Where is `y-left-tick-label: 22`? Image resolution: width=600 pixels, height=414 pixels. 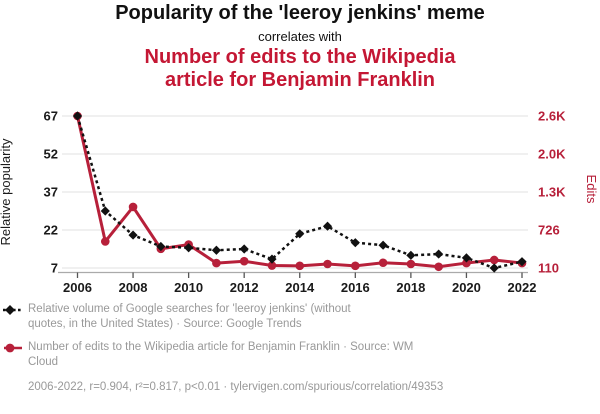
y-left-tick-label: 22 is located at coordinates (51, 230).